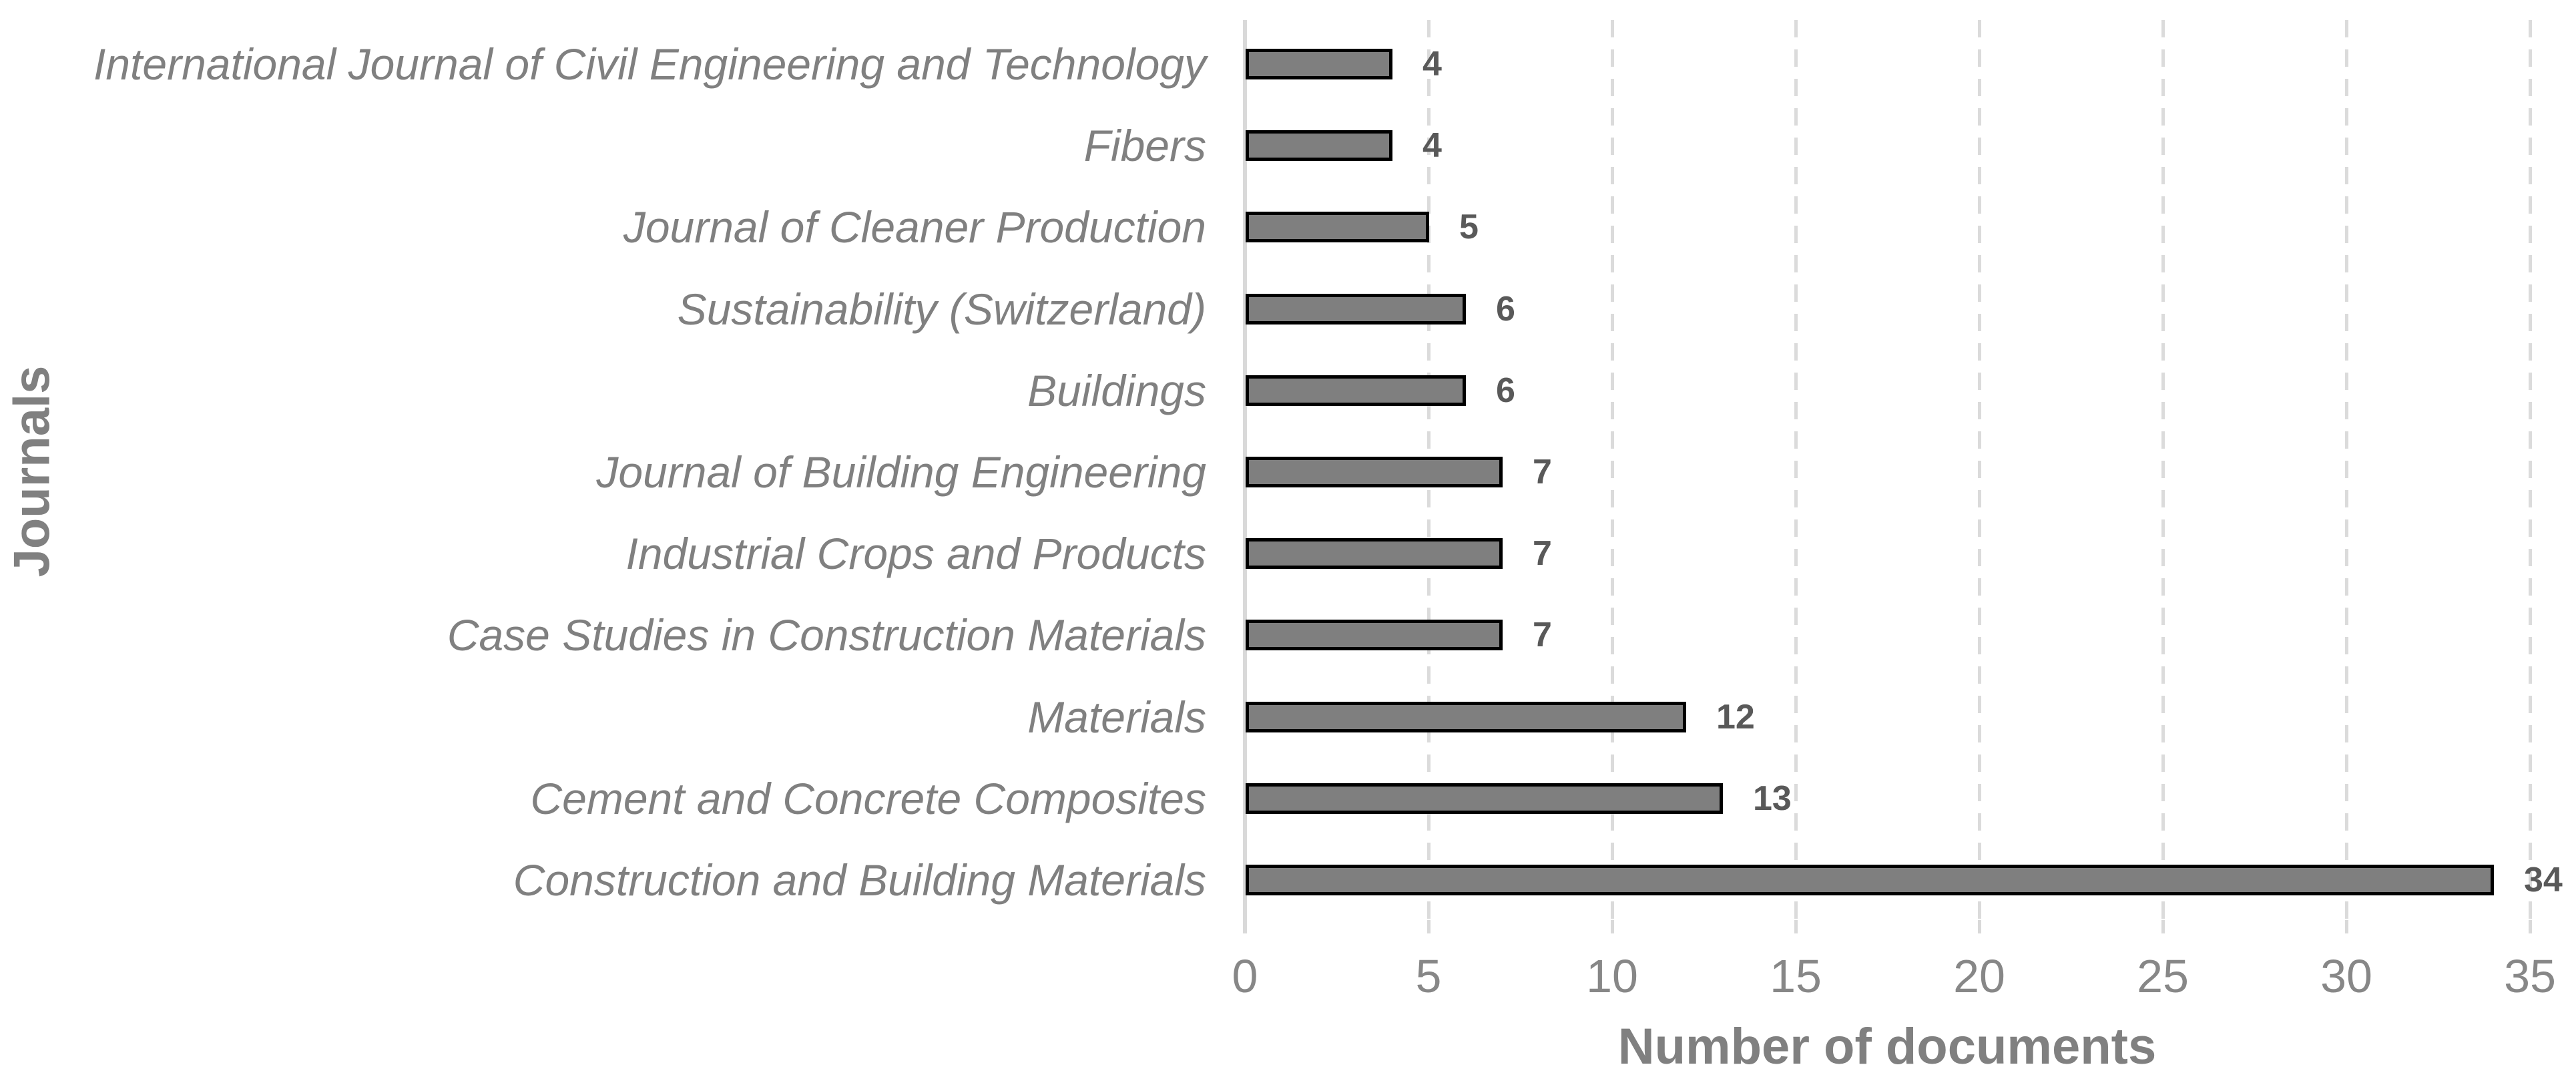  I want to click on category-label: Cement and Concrete Composites, so click(868, 798).